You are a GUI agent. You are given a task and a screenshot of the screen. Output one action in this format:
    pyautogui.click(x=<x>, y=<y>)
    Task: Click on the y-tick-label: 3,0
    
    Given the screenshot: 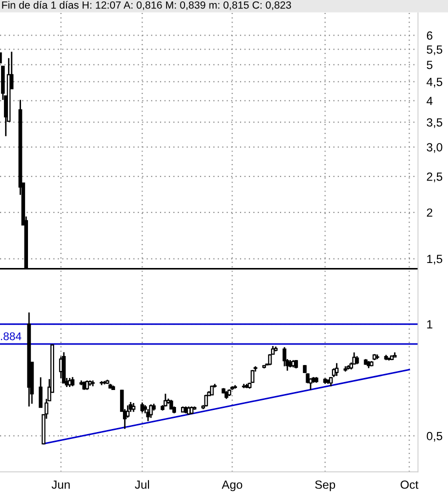 What is the action you would take?
    pyautogui.click(x=434, y=148)
    